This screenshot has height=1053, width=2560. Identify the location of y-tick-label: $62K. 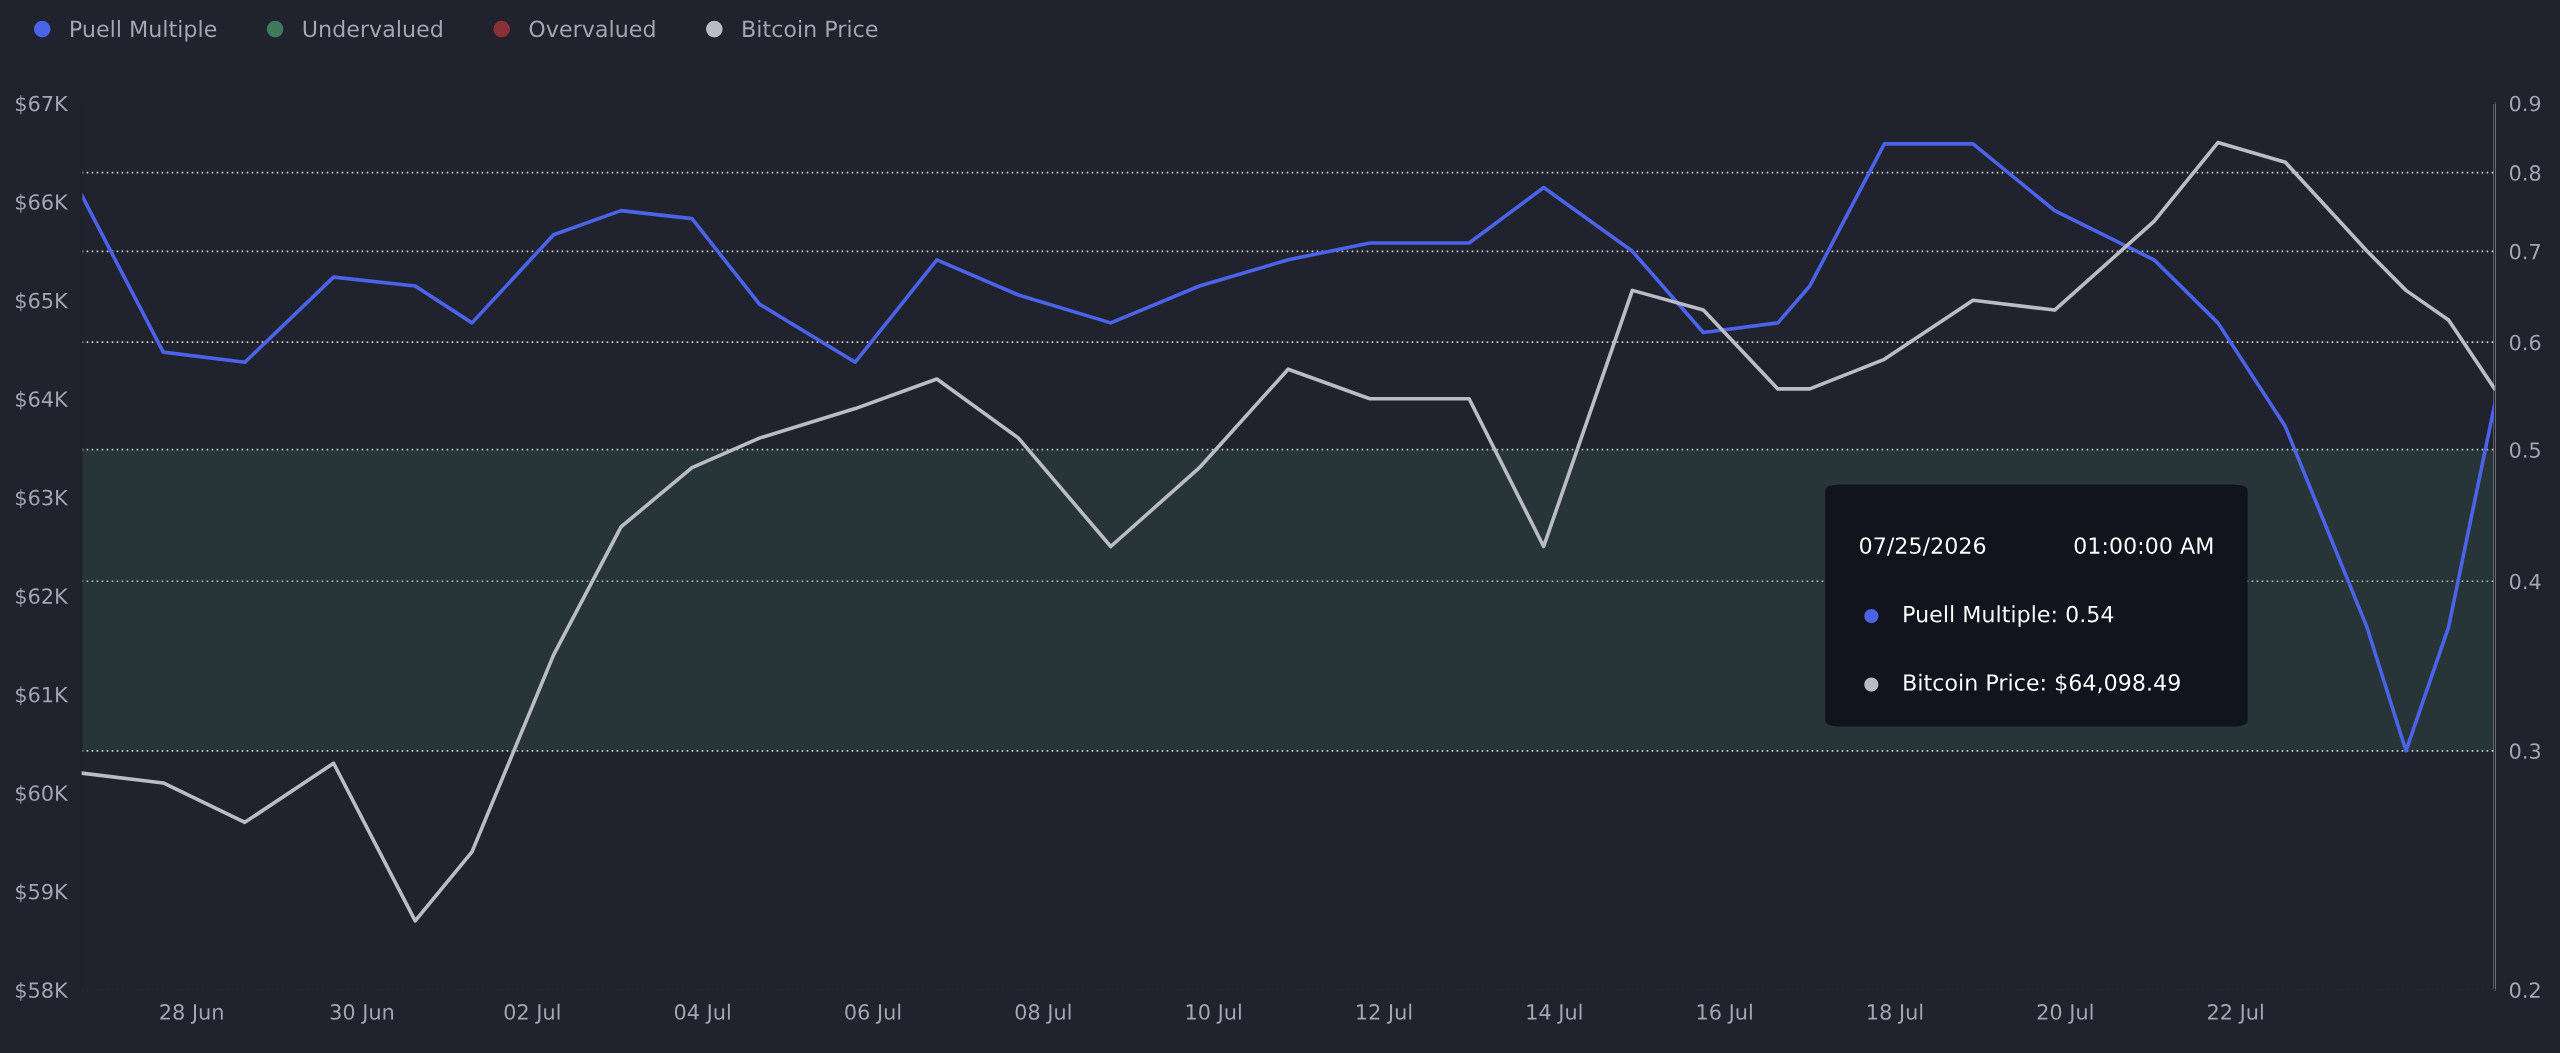
(42, 597).